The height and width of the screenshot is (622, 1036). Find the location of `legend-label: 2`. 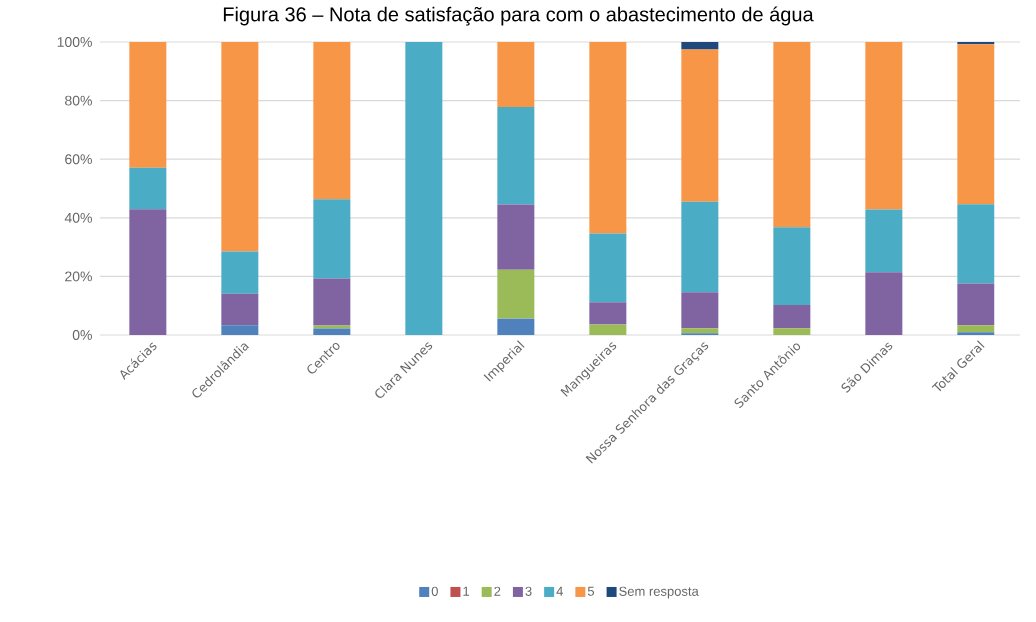

legend-label: 2 is located at coordinates (497, 591).